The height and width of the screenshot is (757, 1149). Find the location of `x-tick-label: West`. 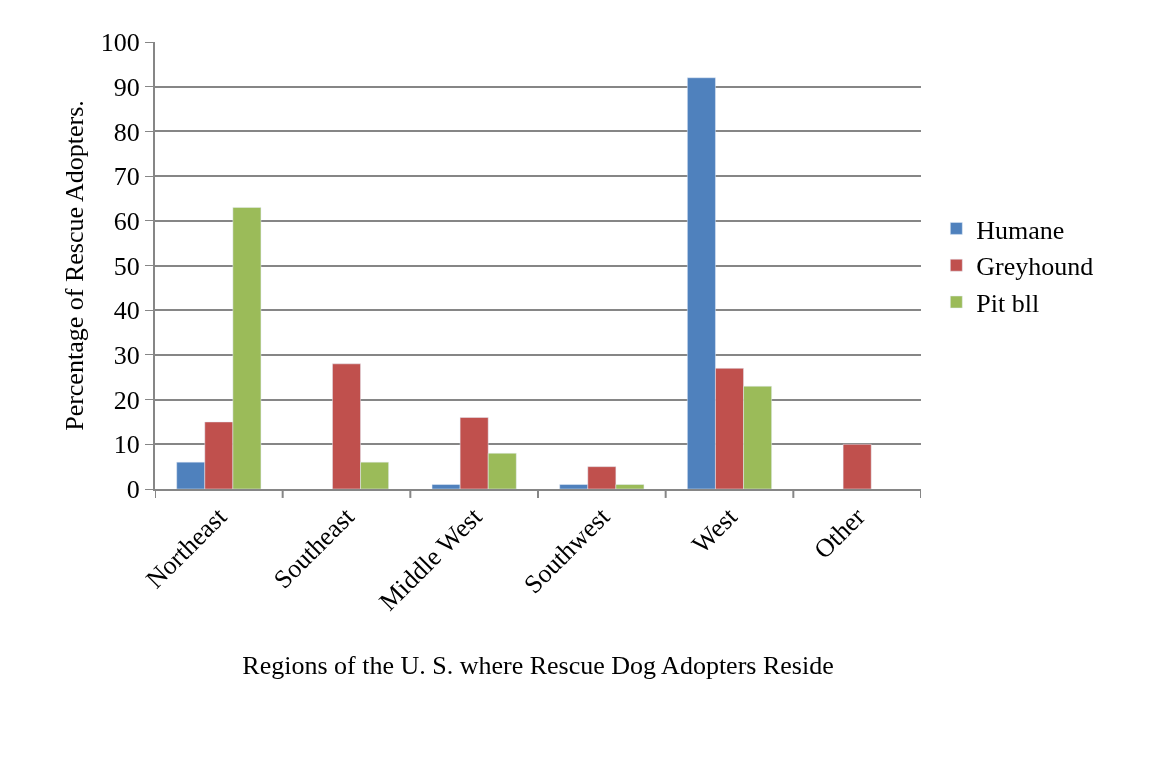

x-tick-label: West is located at coordinates (715, 530).